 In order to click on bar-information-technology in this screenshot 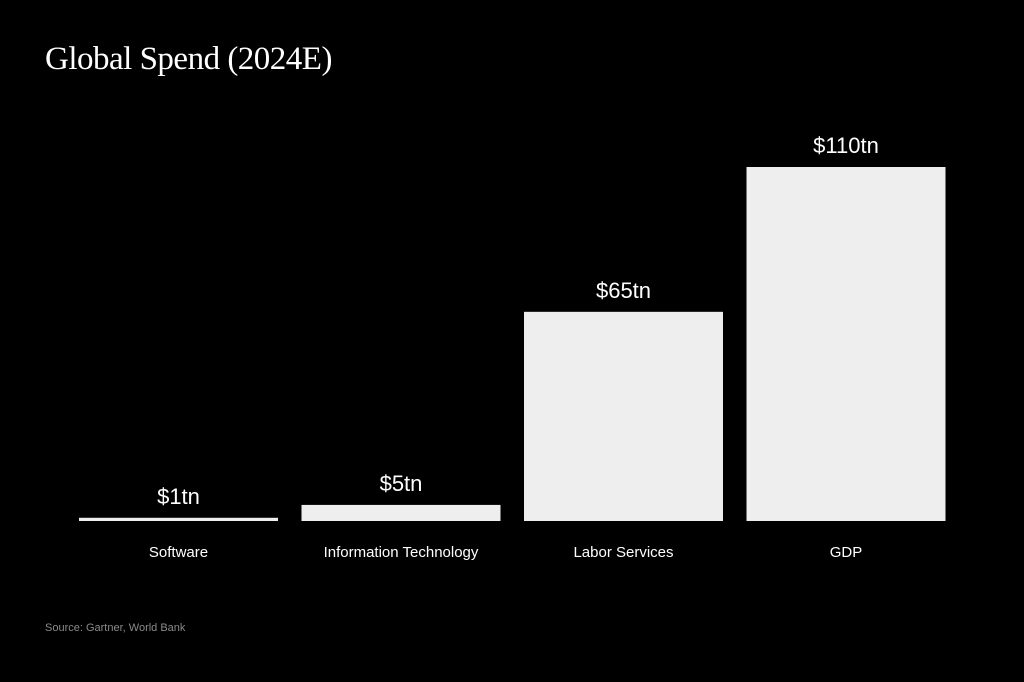, I will do `click(401, 512)`.